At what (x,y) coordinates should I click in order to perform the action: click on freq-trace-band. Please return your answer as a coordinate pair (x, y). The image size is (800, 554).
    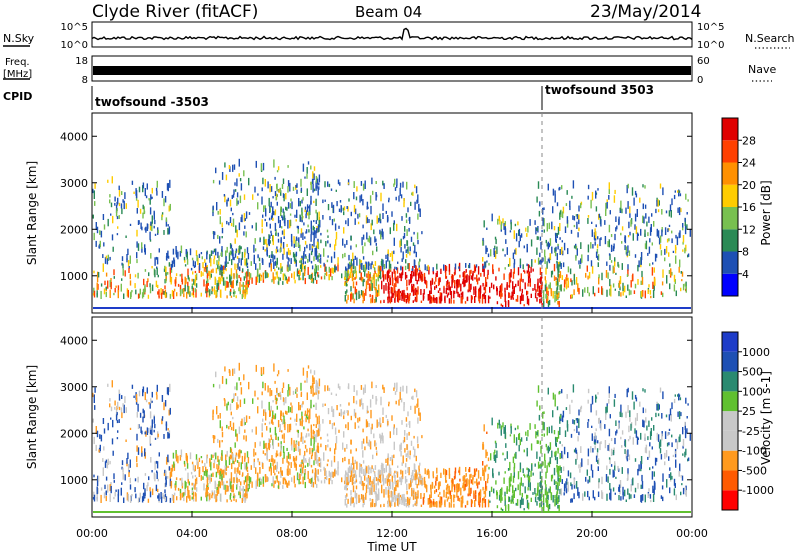
    Looking at the image, I should click on (392, 70).